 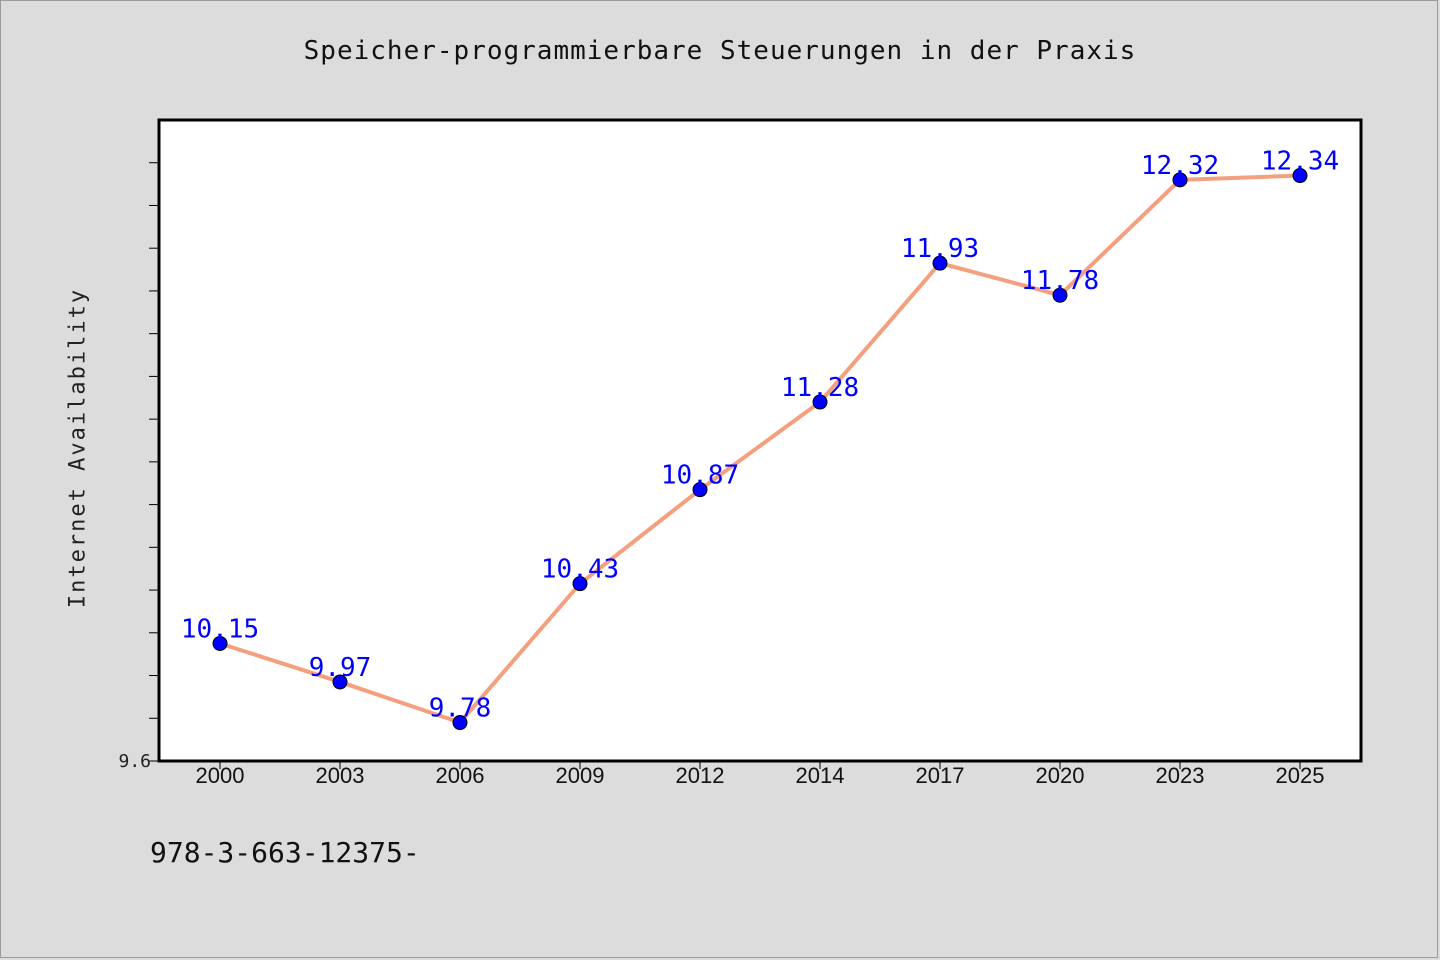 What do you see at coordinates (1300, 162) in the screenshot?
I see `data-label: 12.34` at bounding box center [1300, 162].